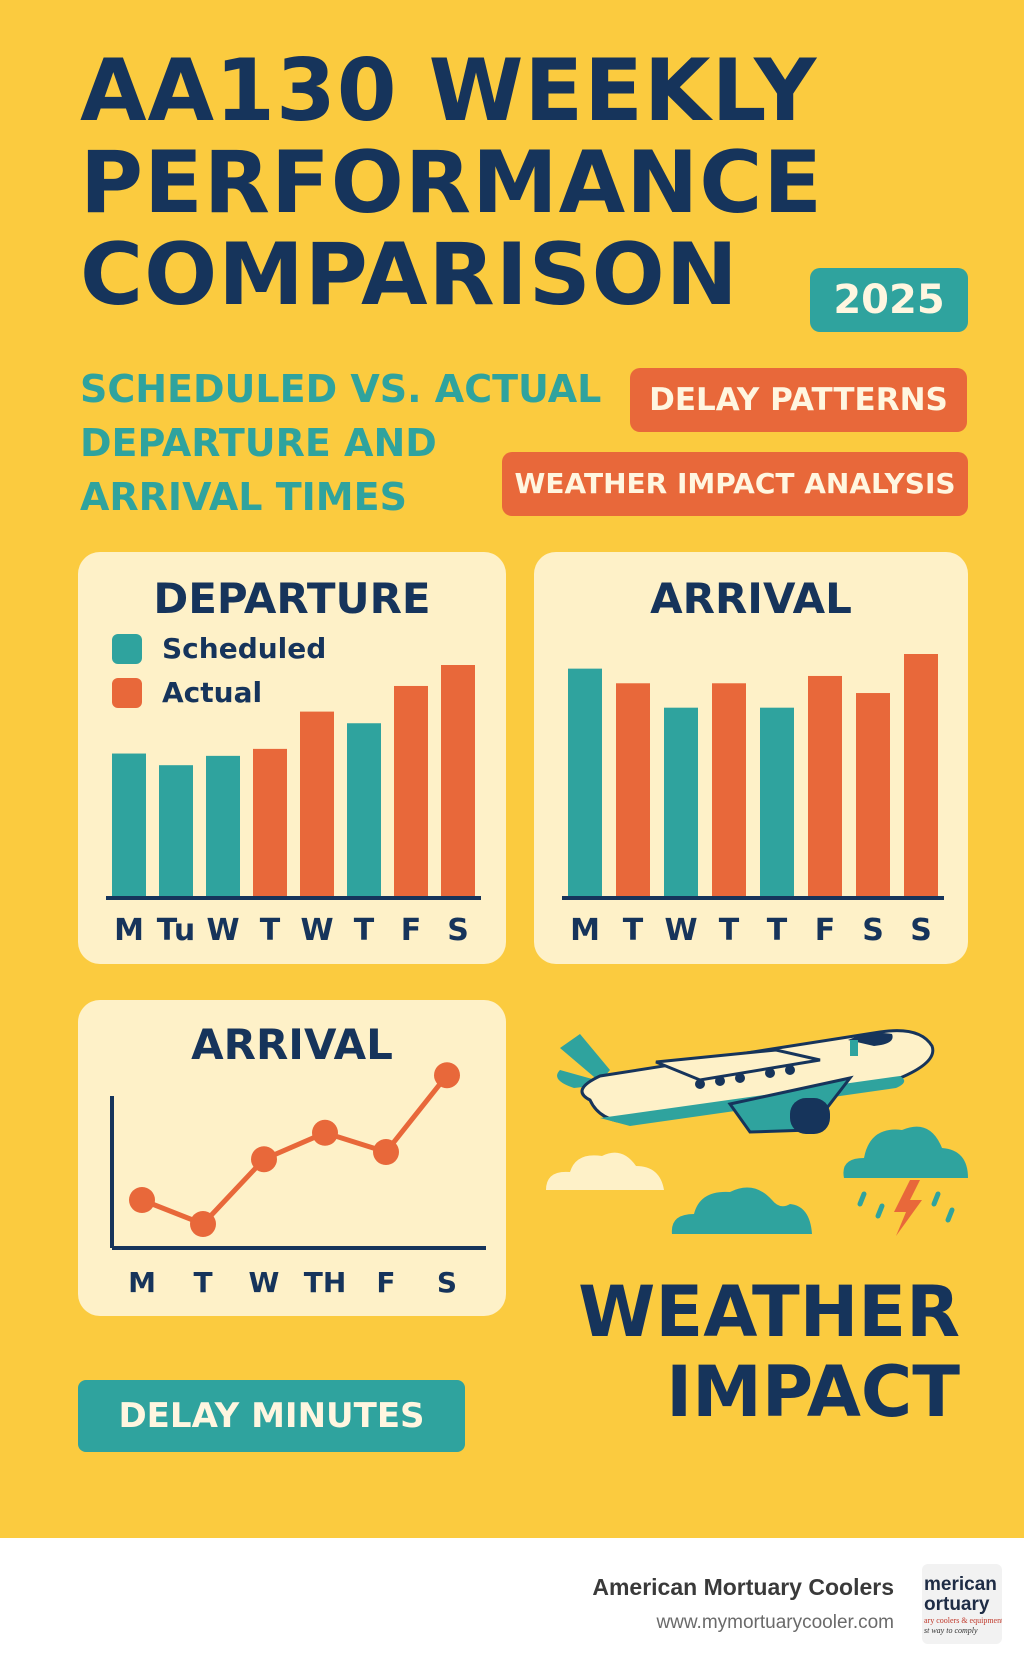 The image size is (1024, 1666). Describe the element at coordinates (176, 930) in the screenshot. I see `departure-tick-label: Tu` at that location.